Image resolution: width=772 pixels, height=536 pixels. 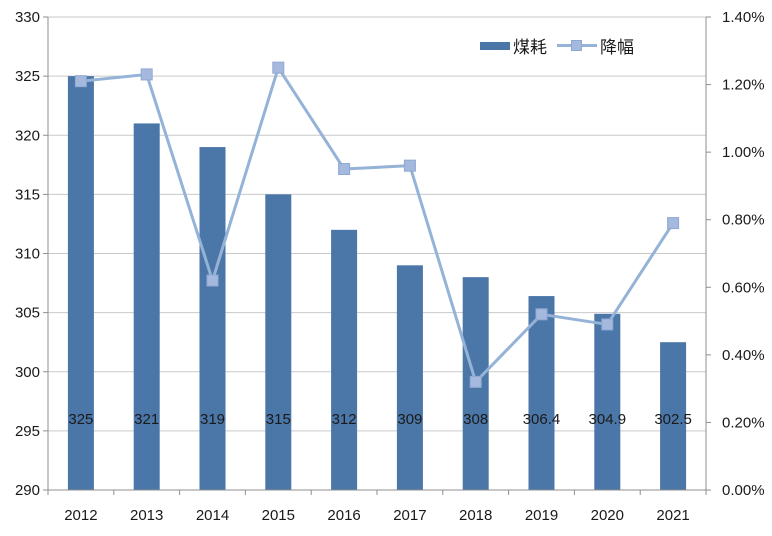 What do you see at coordinates (27, 490) in the screenshot?
I see `left-axis-tick-label: 290` at bounding box center [27, 490].